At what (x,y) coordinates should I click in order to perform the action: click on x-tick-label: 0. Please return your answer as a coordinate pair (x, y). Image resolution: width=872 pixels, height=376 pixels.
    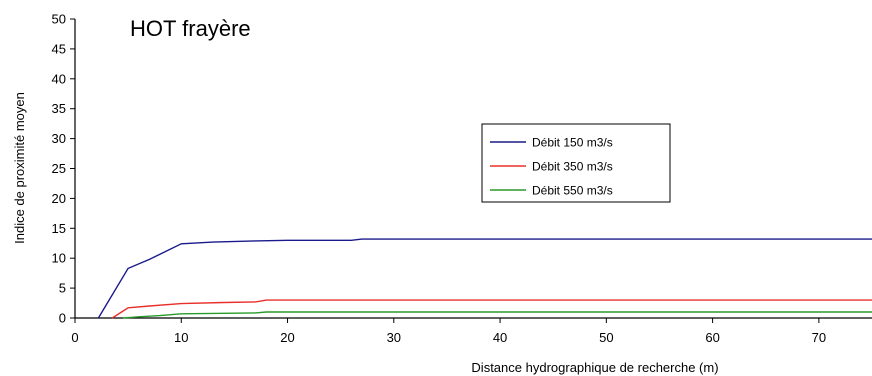
    Looking at the image, I should click on (74, 337).